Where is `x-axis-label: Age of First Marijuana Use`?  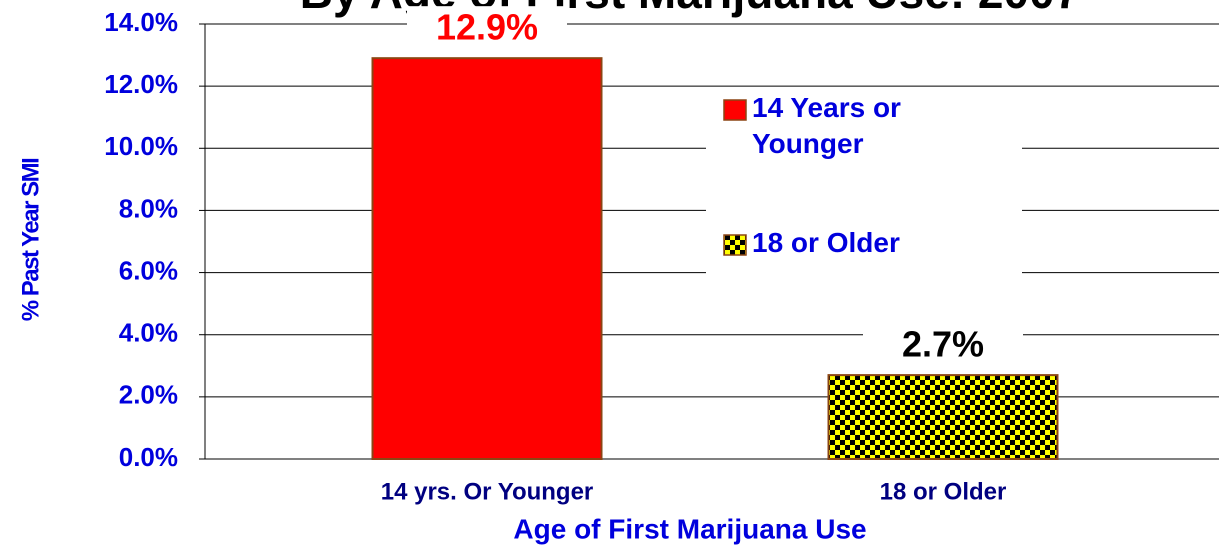 x-axis-label: Age of First Marijuana Use is located at coordinates (689, 528).